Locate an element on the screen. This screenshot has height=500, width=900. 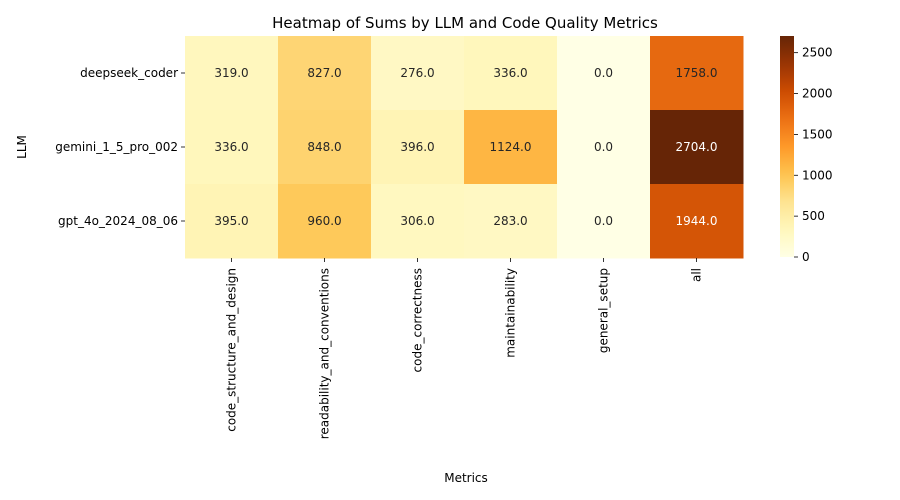
cell-value-label: 2704.0 is located at coordinates (697, 147).